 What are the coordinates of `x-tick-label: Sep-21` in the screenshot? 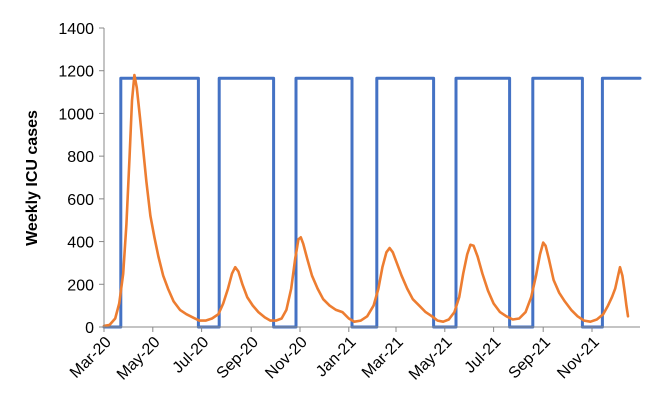 It's located at (530, 358).